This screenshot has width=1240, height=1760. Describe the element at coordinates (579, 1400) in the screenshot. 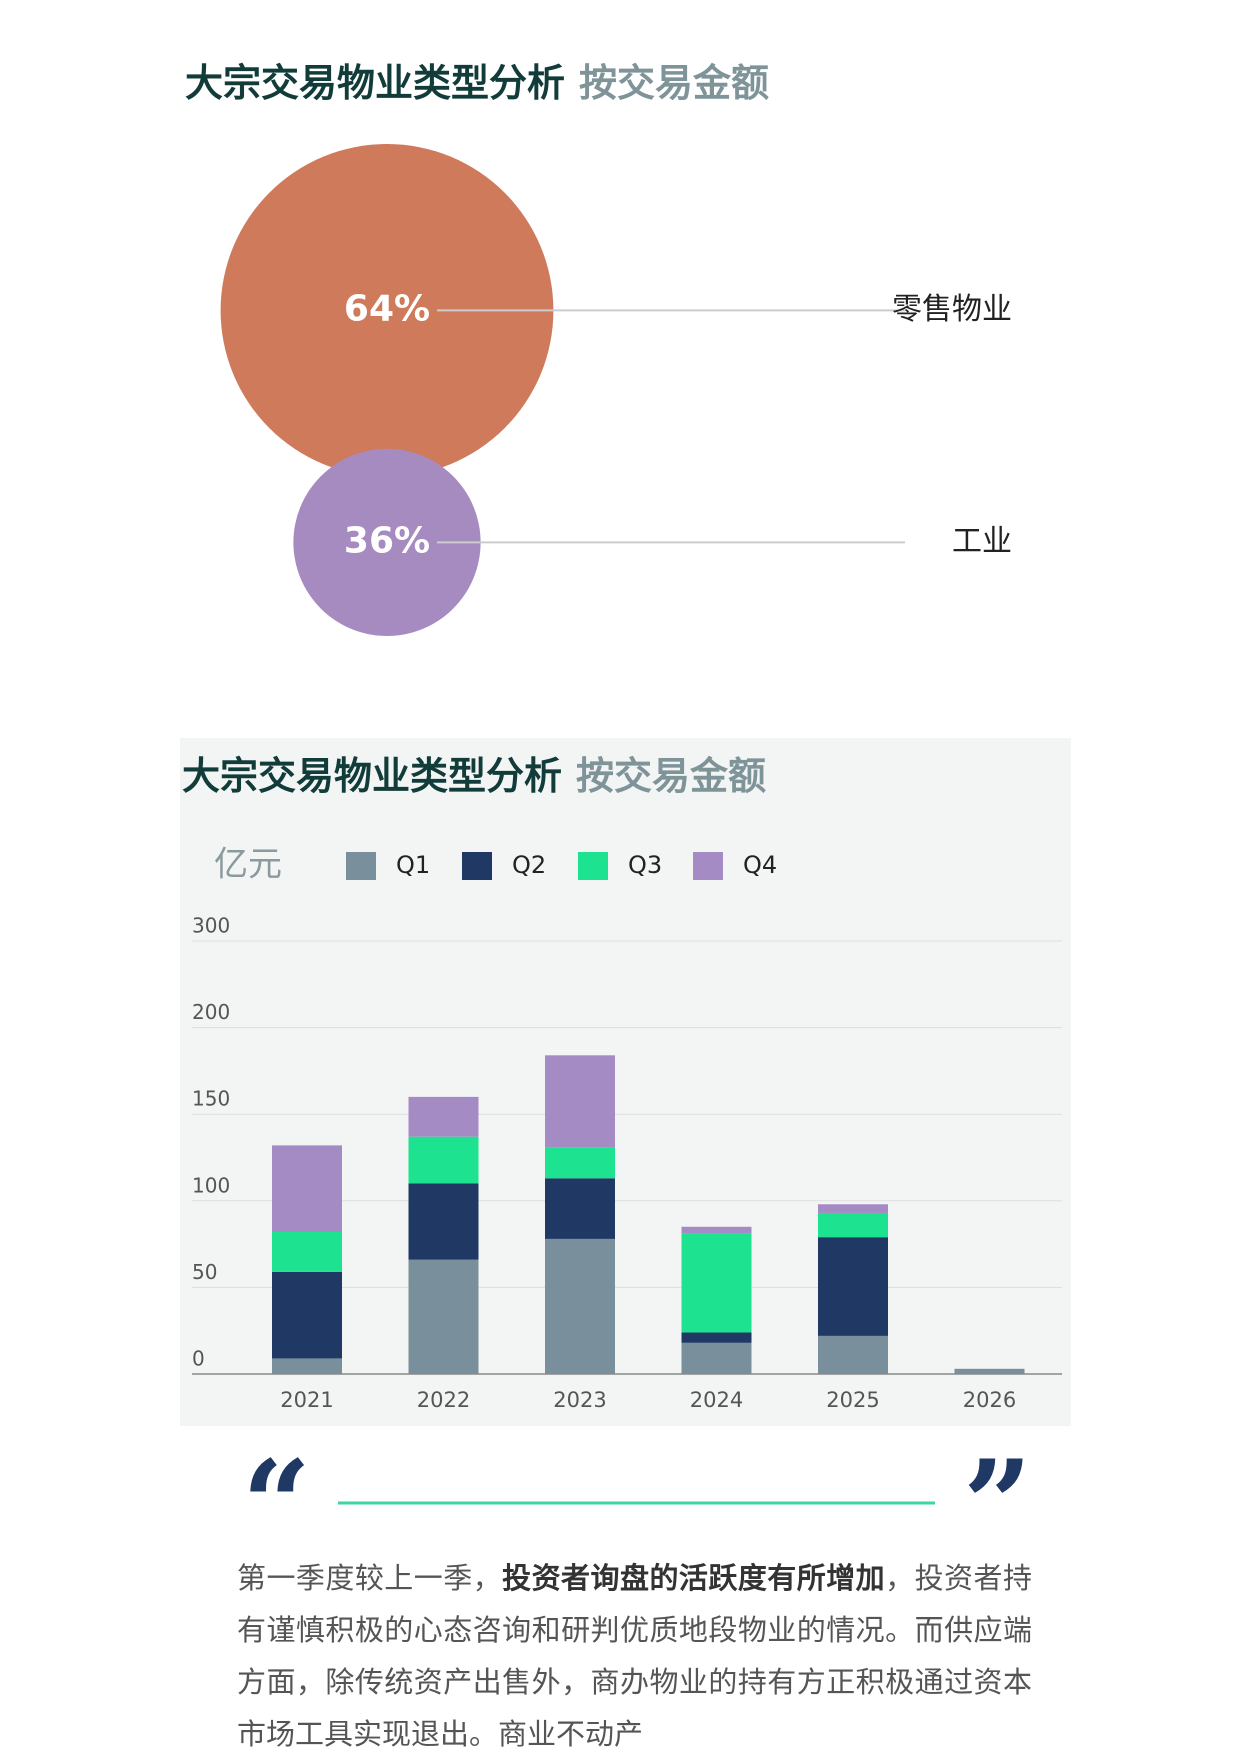

I see `x-tick-label: 2023` at that location.